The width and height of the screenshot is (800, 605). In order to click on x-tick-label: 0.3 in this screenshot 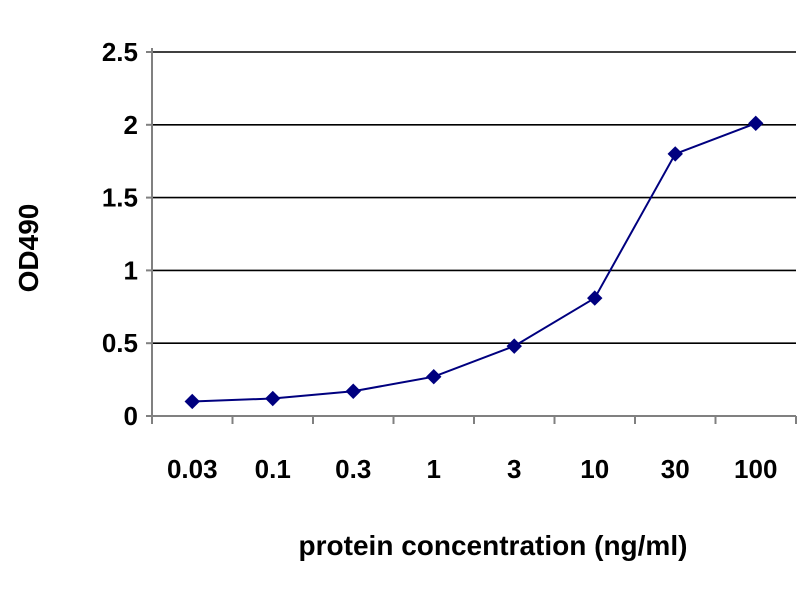, I will do `click(353, 469)`.